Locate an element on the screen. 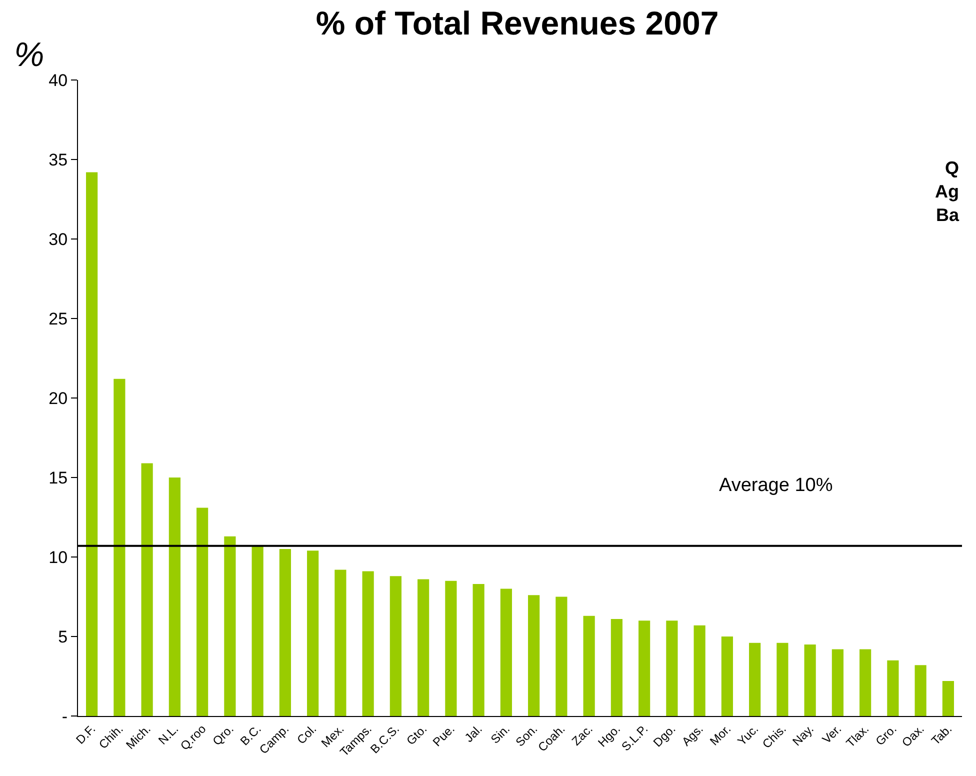  y-tick-label: 25 is located at coordinates (58, 318).